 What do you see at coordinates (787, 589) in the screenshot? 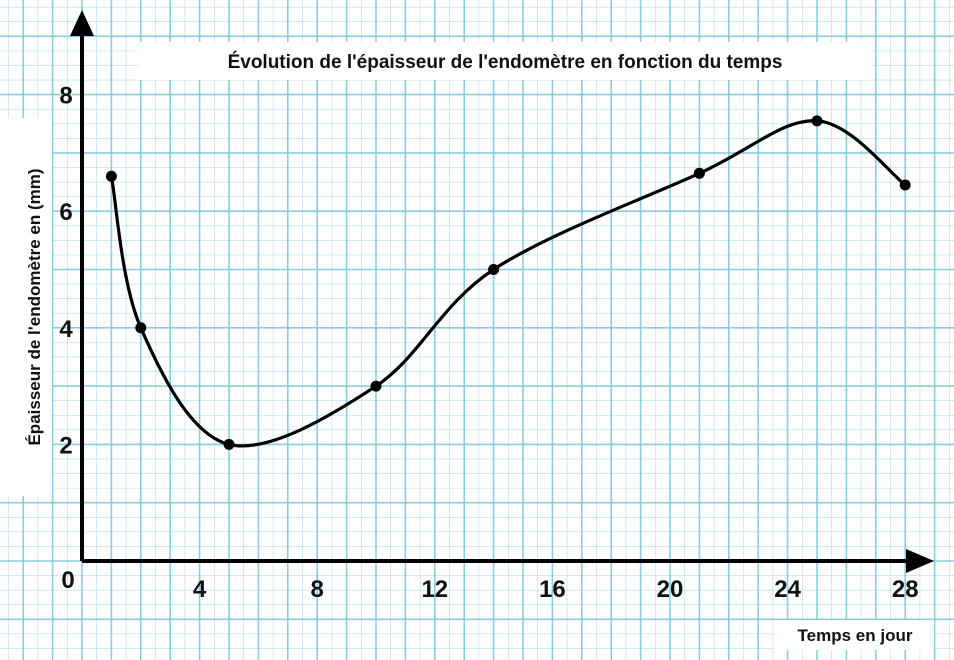
I see `x-tick-label: 24` at bounding box center [787, 589].